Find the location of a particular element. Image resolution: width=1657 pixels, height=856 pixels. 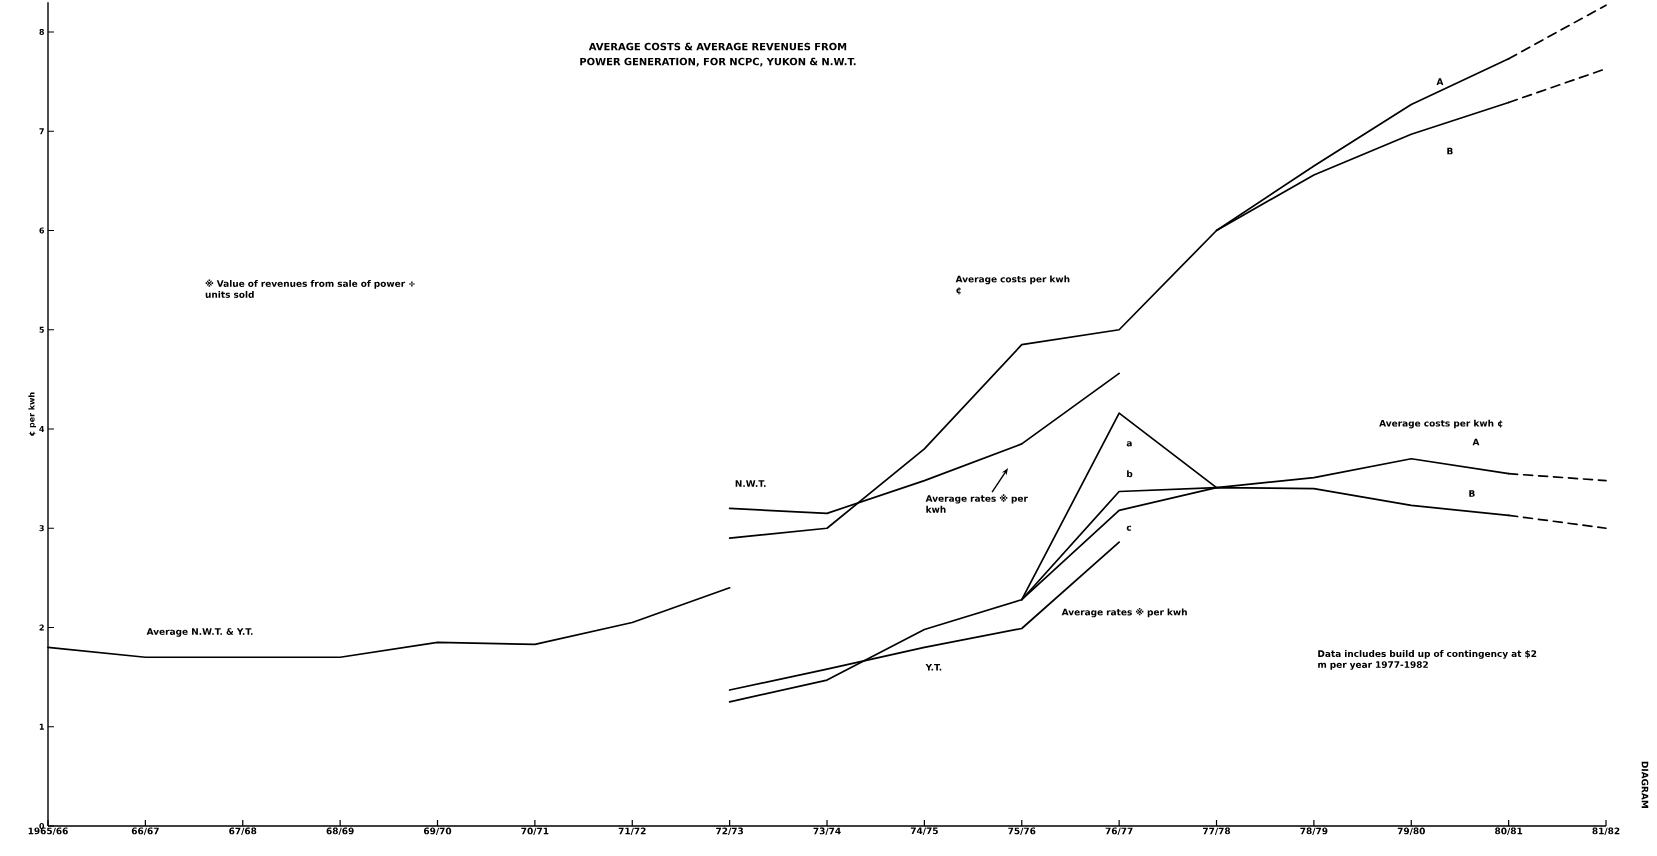

x-tick-label: 79/80 is located at coordinates (1411, 831).